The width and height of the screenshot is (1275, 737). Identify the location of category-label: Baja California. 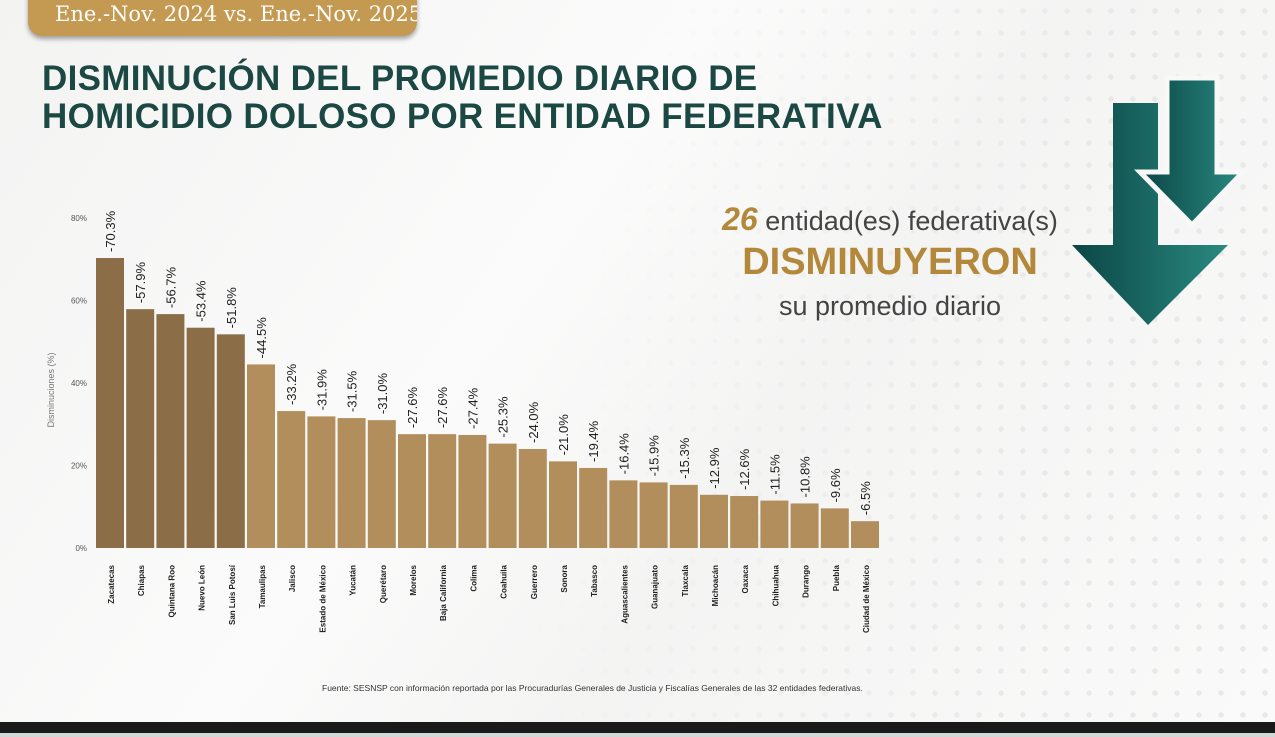
(443, 592).